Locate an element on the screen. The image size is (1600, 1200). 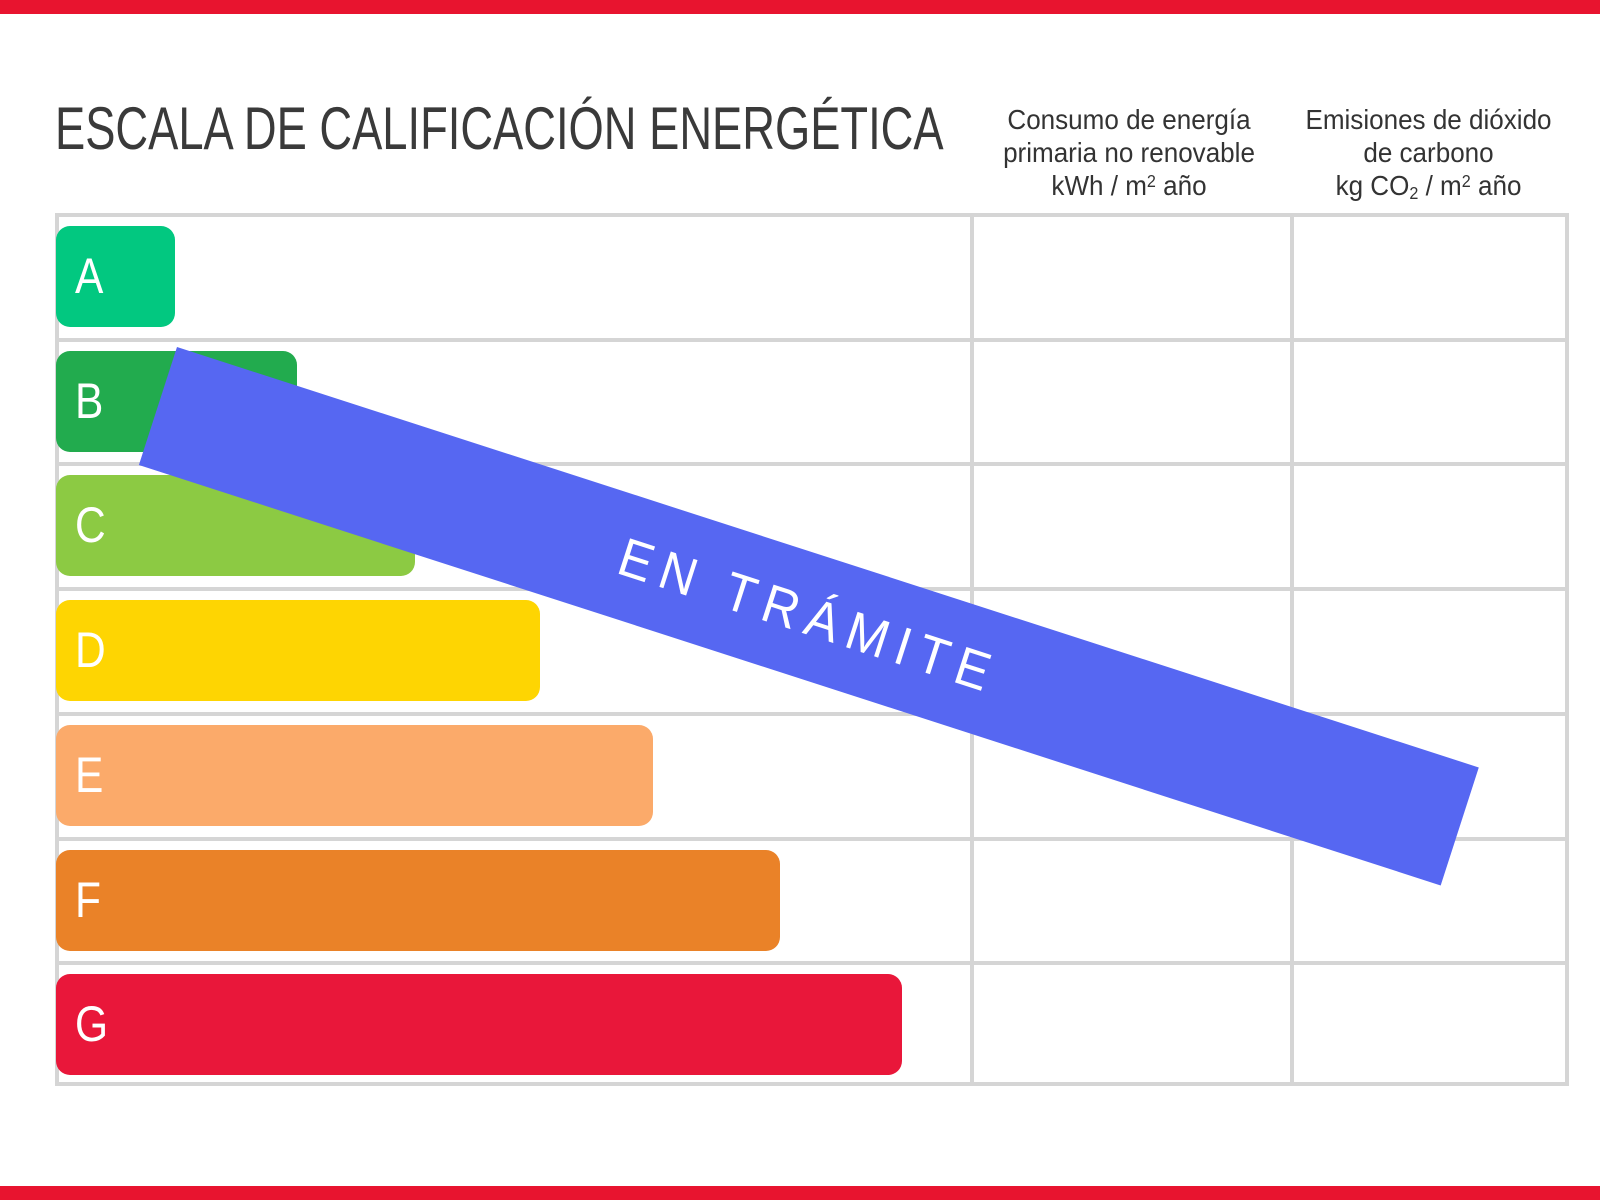
rating-letter-C: C is located at coordinates (90, 524).